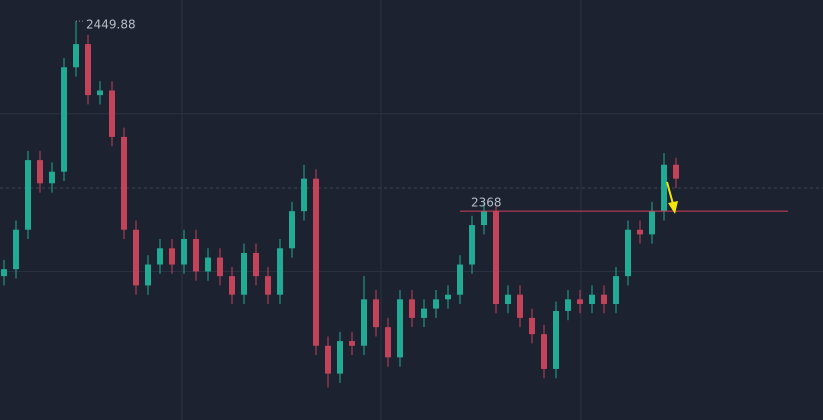 This screenshot has height=420, width=823. Describe the element at coordinates (111, 25) in the screenshot. I see `max-label: 2449.88` at that location.